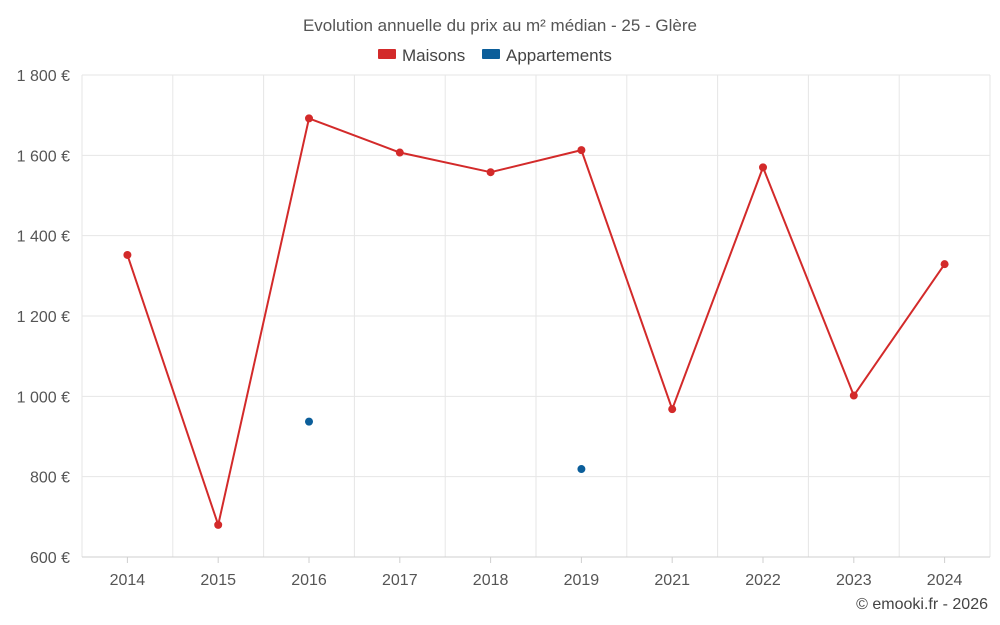  What do you see at coordinates (128, 580) in the screenshot?
I see `x-tick-label: 2014` at bounding box center [128, 580].